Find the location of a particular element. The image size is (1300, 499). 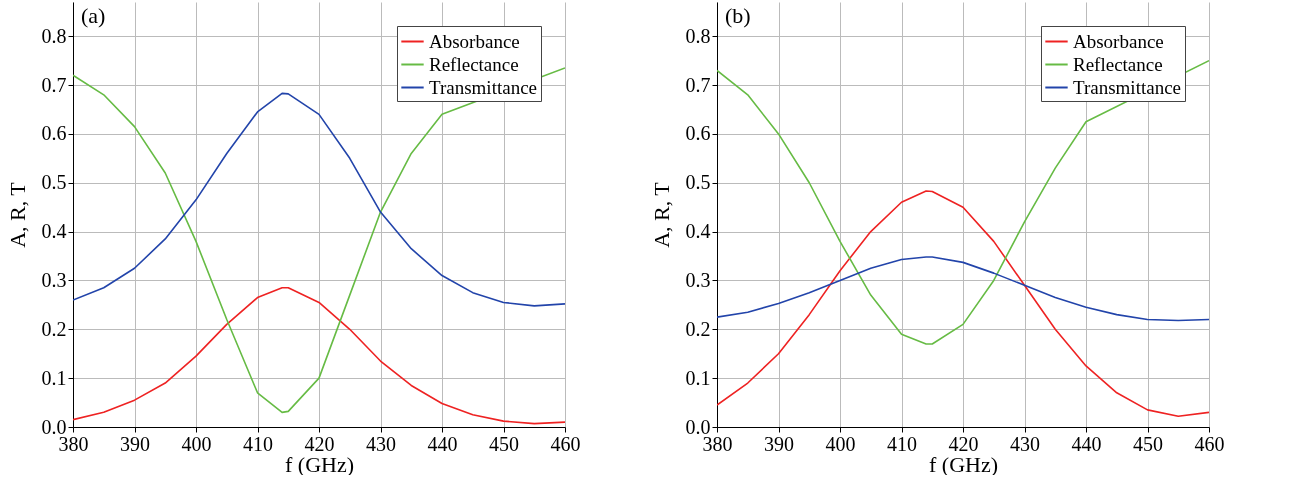

annotation: (a) is located at coordinates (93, 15).